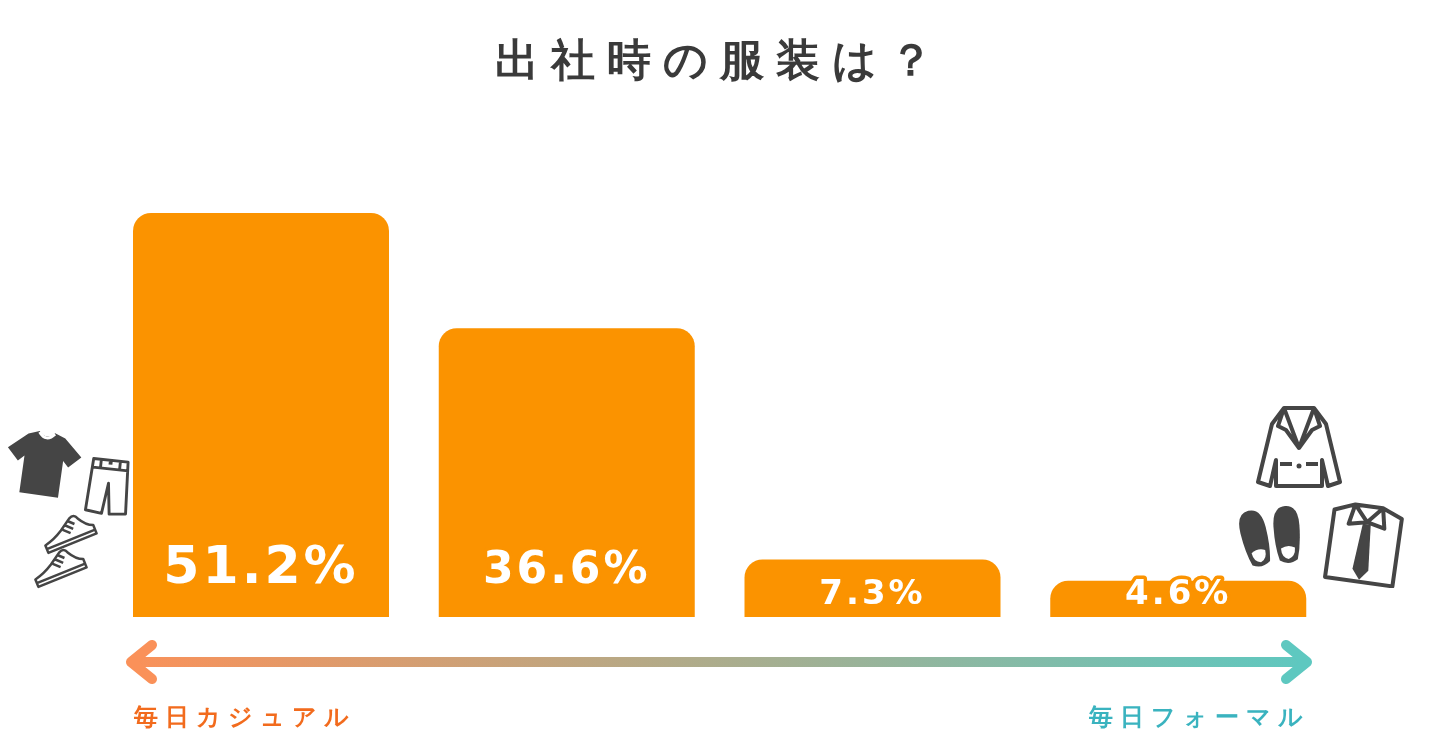 This screenshot has width=1440, height=754. Describe the element at coordinates (566, 567) in the screenshot. I see `data-label: 36.6%` at that location.